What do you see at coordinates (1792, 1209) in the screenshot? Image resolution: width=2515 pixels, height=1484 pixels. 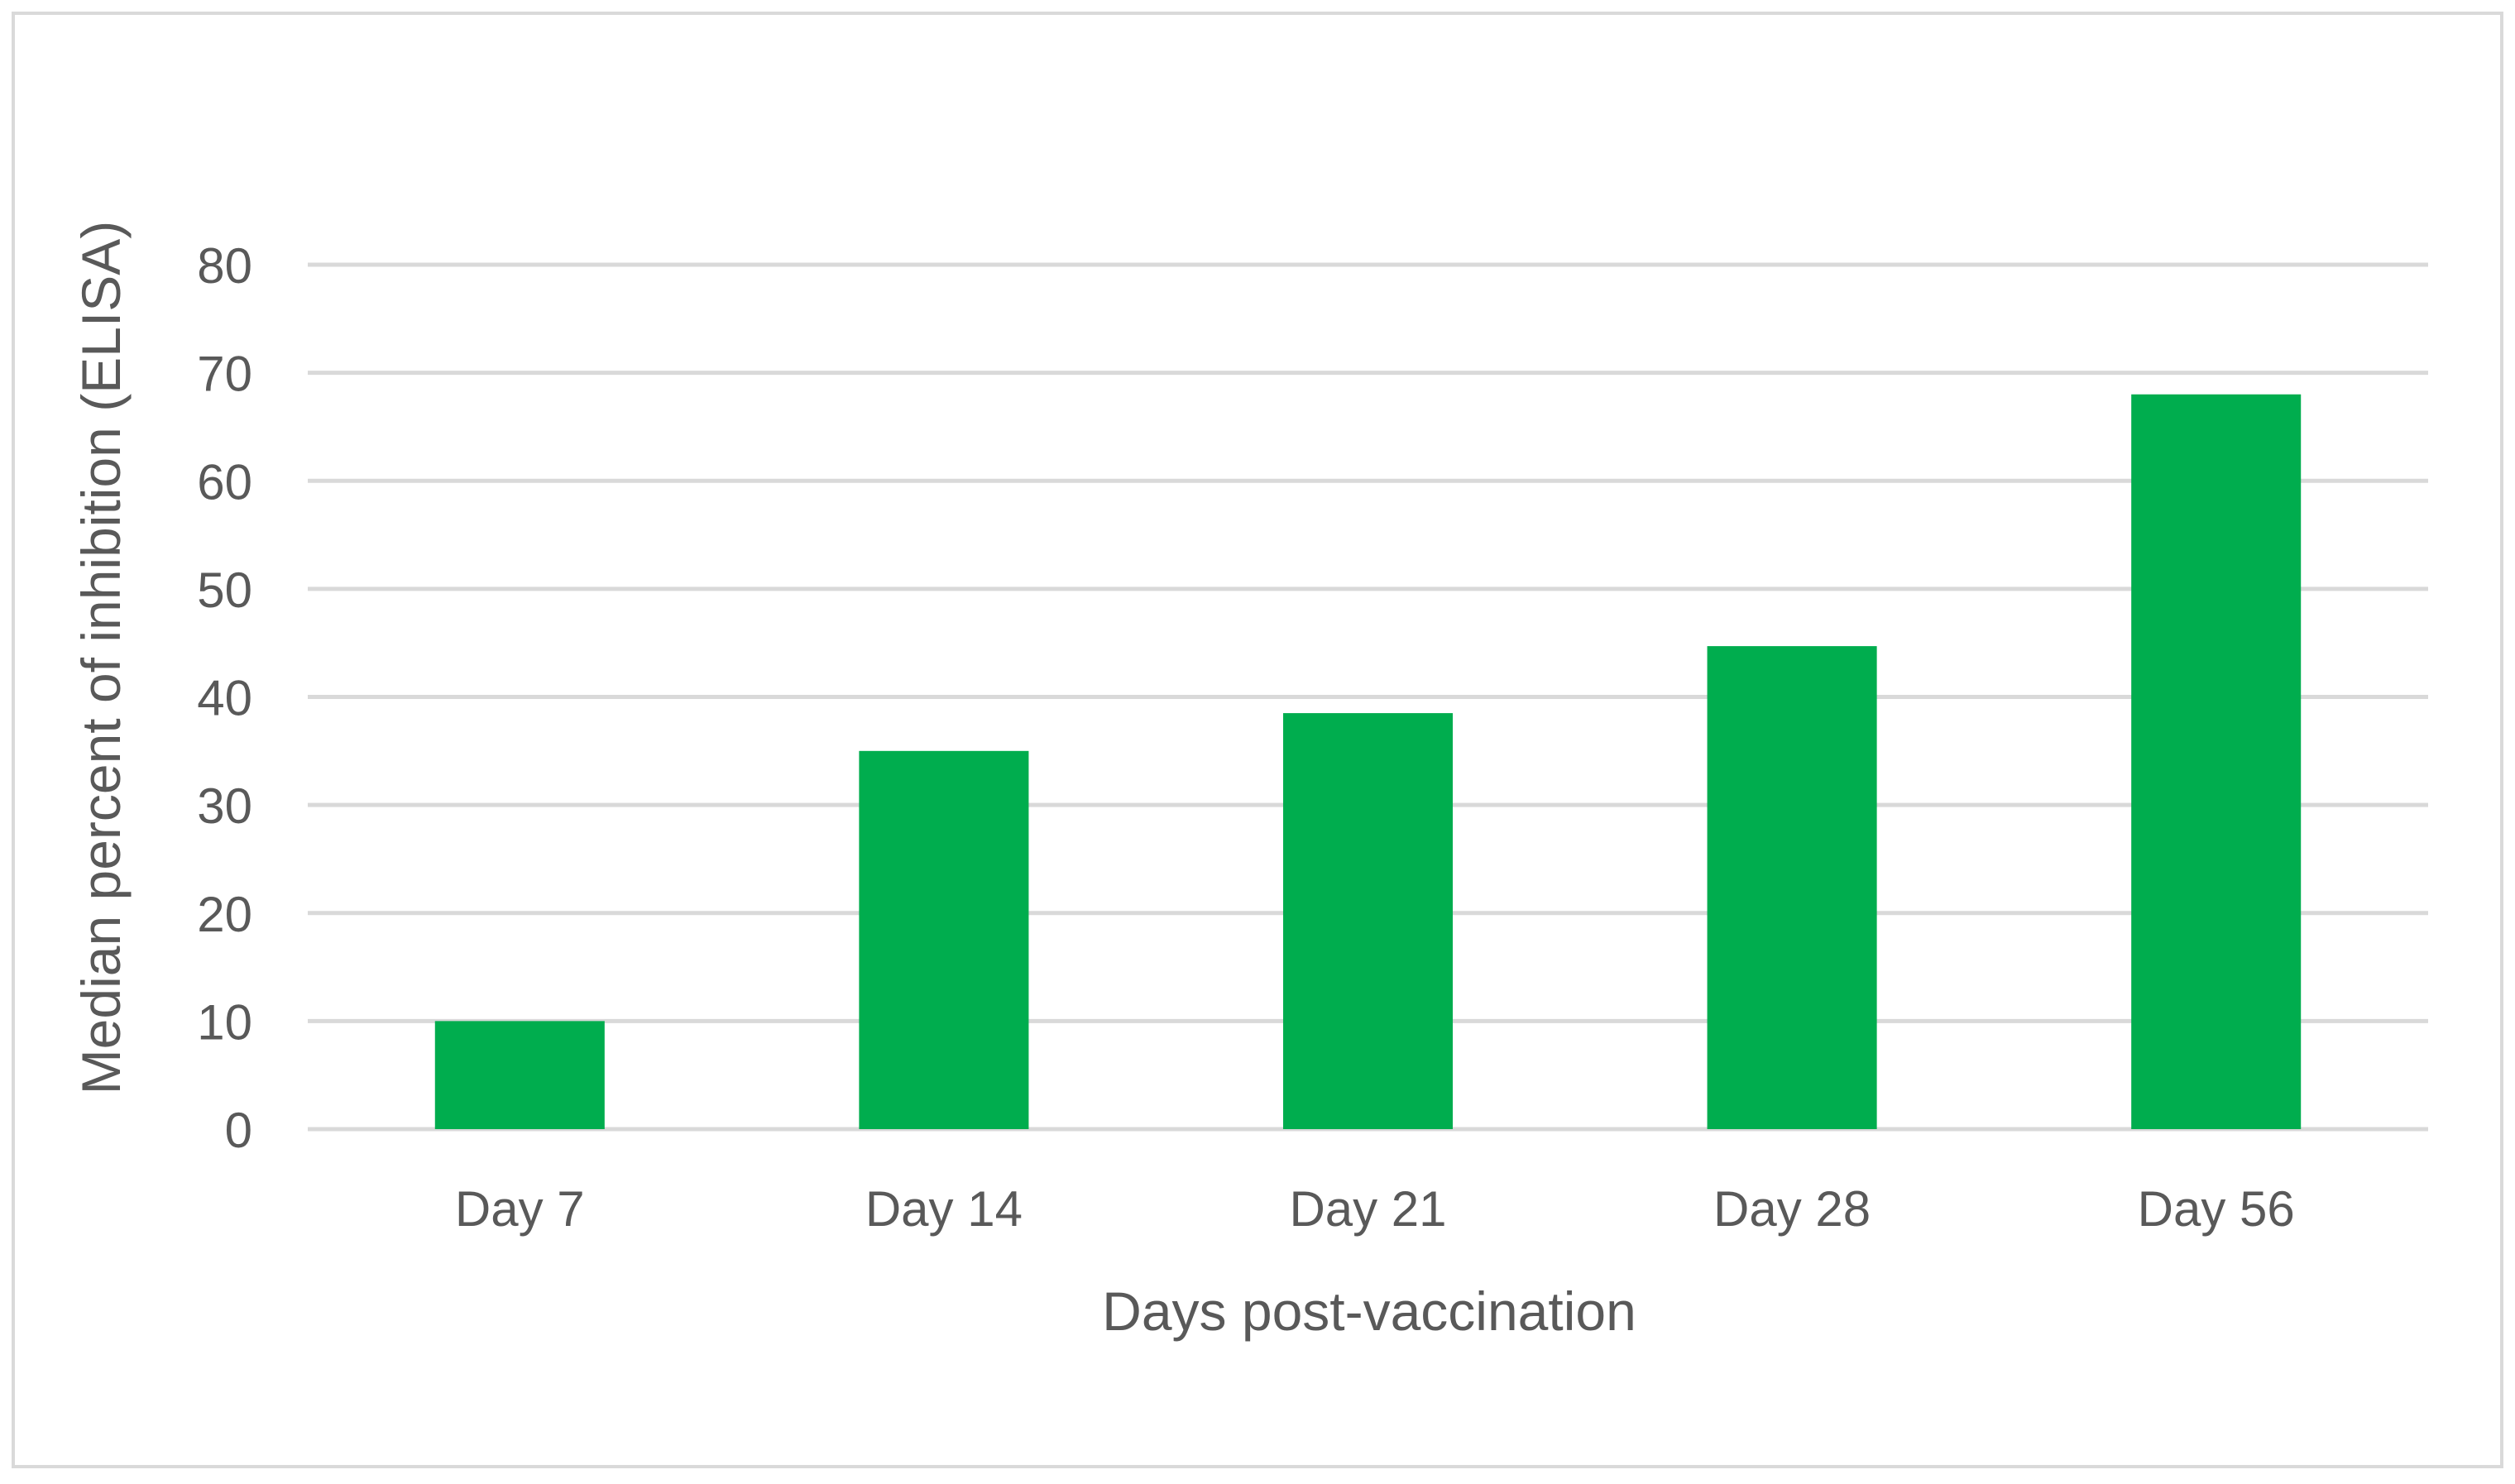 I see `x-tick-label: Day 28` at bounding box center [1792, 1209].